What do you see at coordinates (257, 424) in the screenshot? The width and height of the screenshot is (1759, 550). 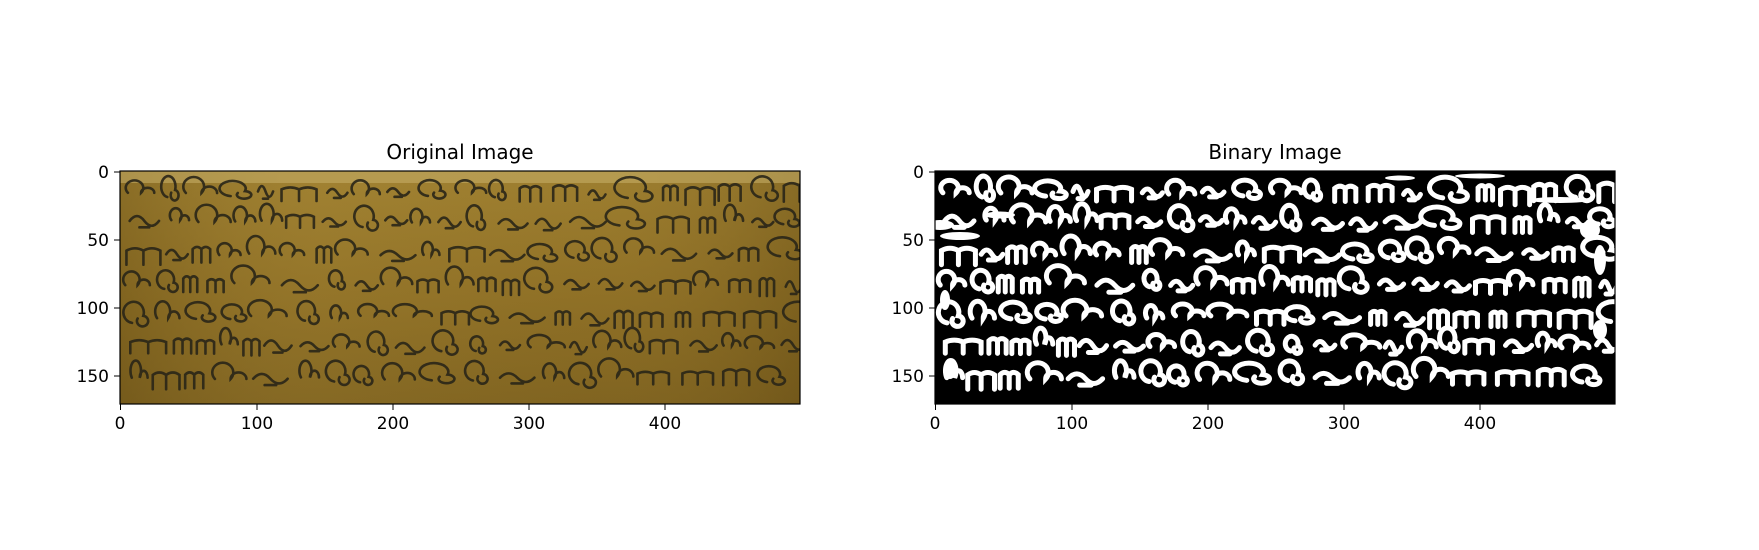 I see `left-xtick-100: 100` at bounding box center [257, 424].